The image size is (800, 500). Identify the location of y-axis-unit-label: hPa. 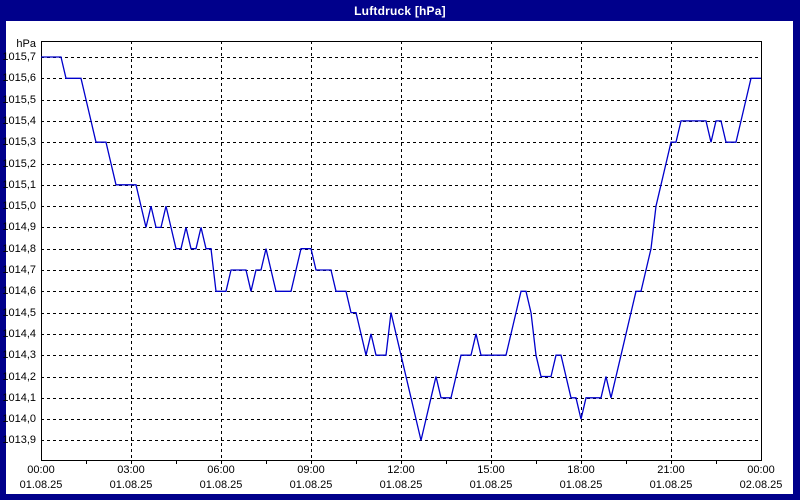
(26, 44).